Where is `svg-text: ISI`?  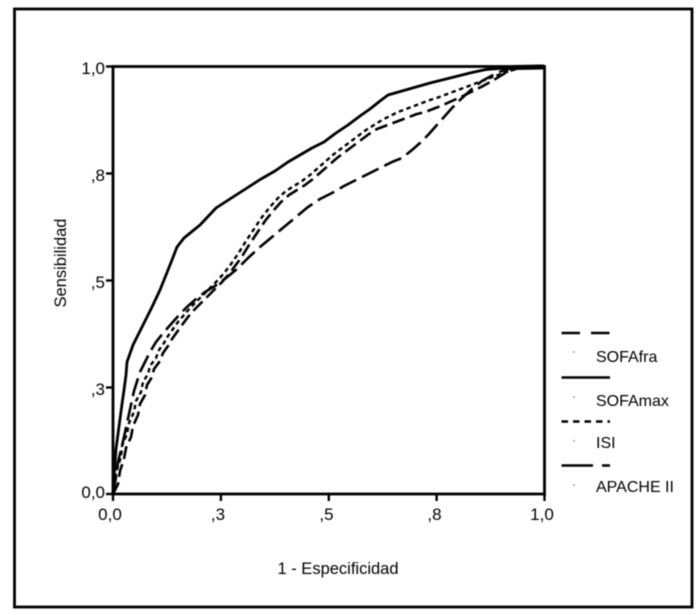
svg-text: ISI is located at coordinates (606, 443).